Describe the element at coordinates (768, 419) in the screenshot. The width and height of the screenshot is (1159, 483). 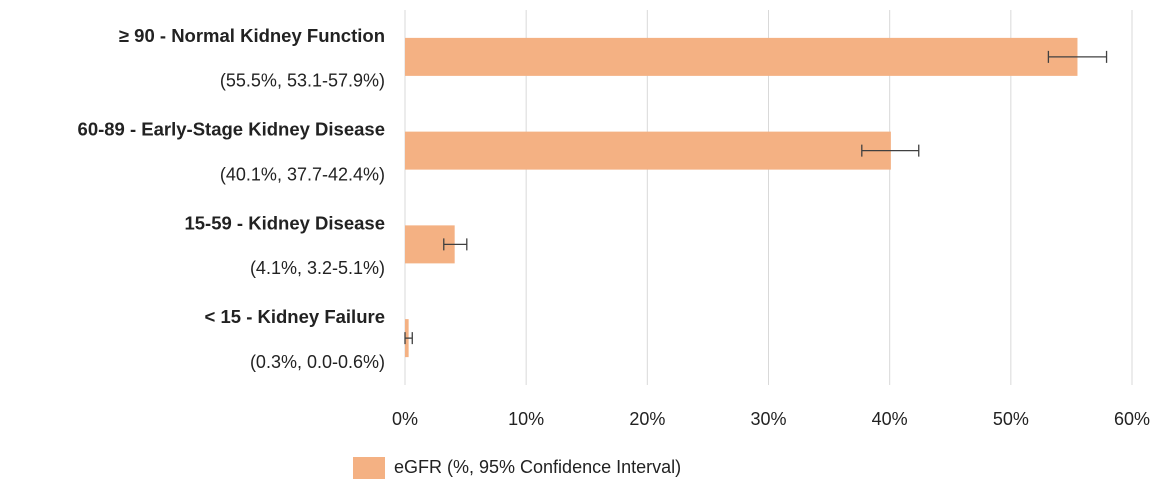
I see `x-tick-label: 30%` at that location.